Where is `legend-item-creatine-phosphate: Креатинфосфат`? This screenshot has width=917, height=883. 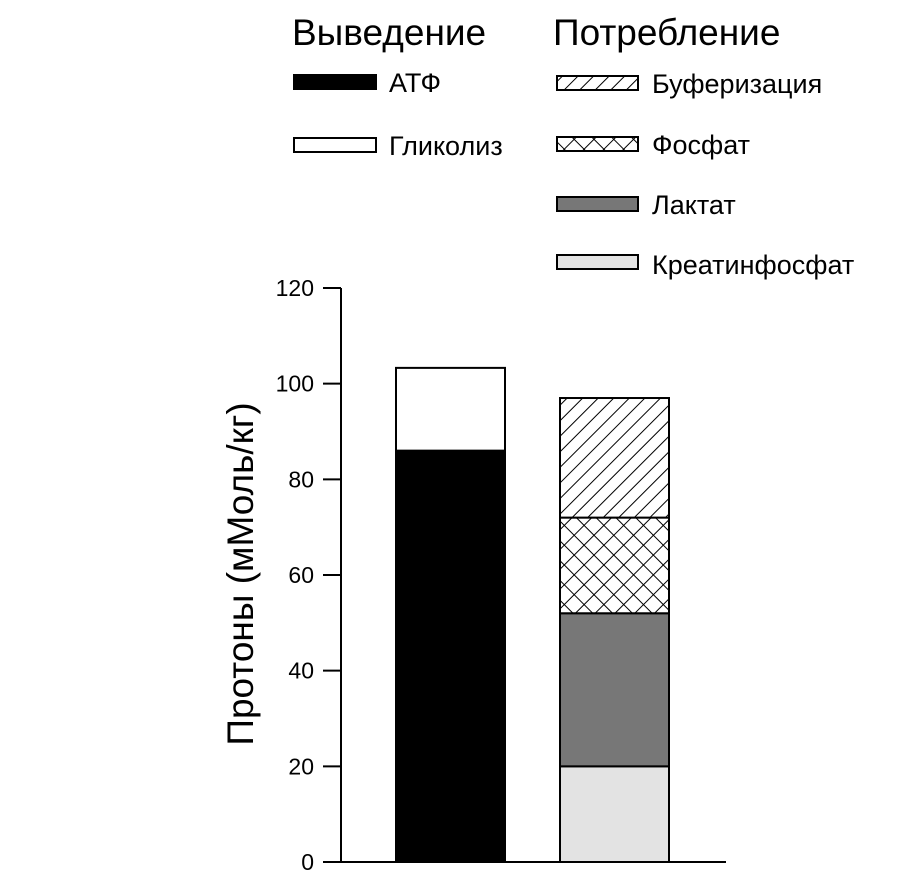 legend-item-creatine-phosphate: Креатинфосфат is located at coordinates (705, 265).